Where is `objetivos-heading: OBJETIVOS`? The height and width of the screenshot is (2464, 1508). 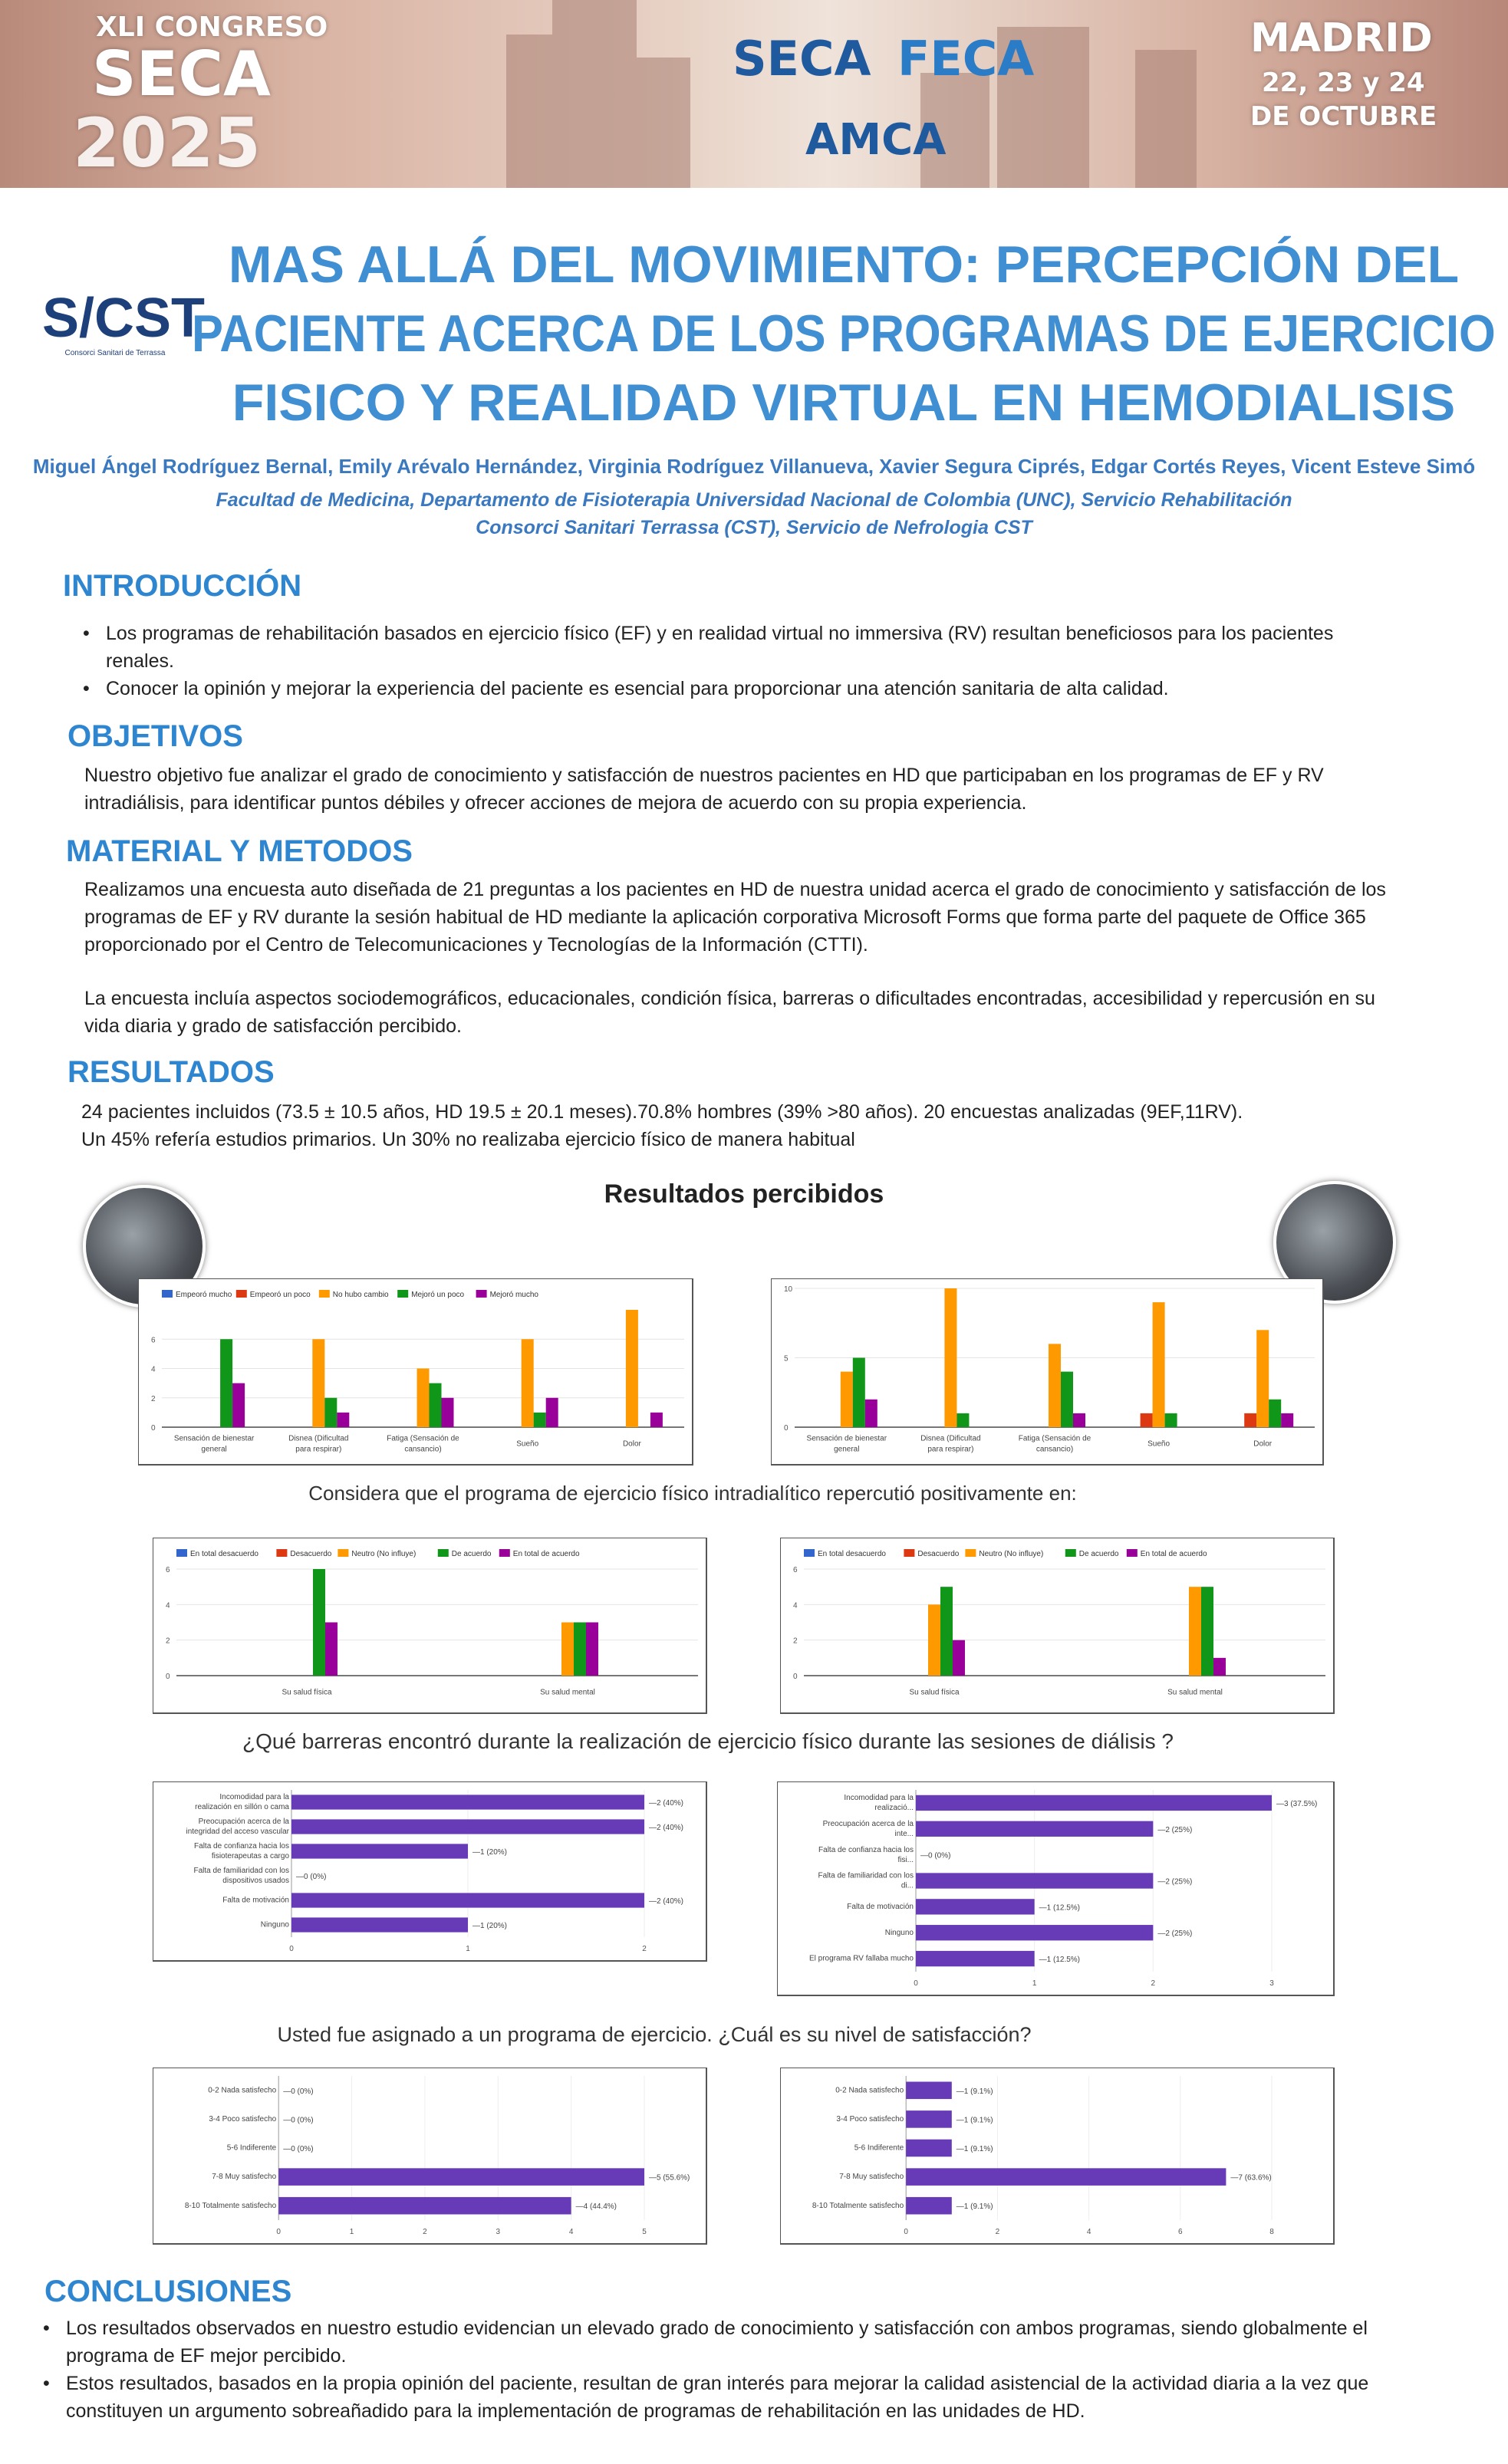
objetivos-heading: OBJETIVOS is located at coordinates (155, 736).